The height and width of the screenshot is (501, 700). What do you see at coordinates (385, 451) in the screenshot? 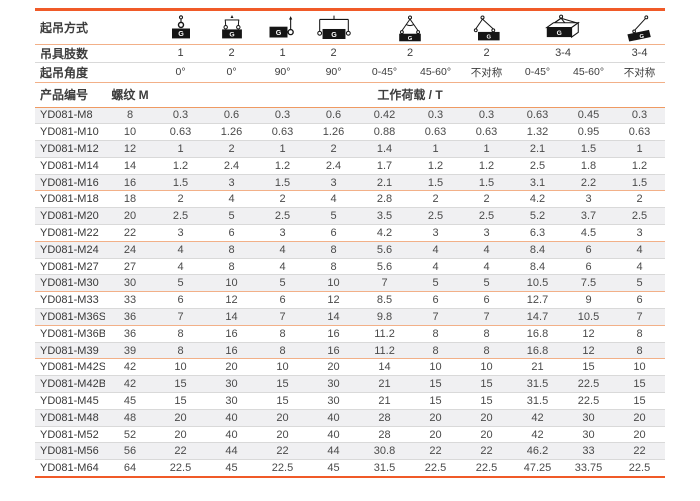
I see `load-value-cell: 30.8` at bounding box center [385, 451].